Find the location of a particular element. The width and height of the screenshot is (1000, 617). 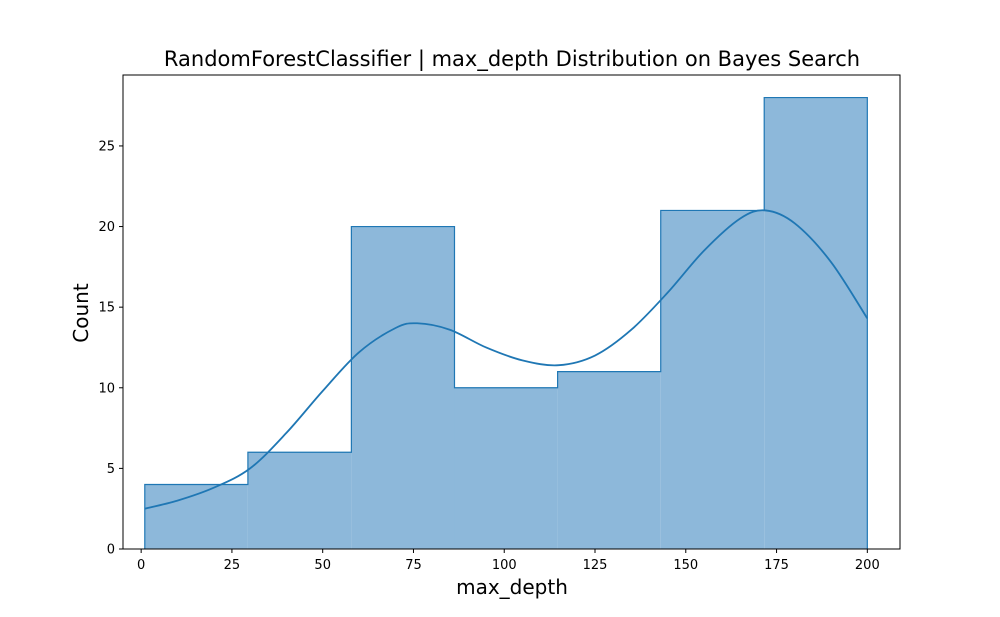

x-tick-label: 100 is located at coordinates (504, 565).